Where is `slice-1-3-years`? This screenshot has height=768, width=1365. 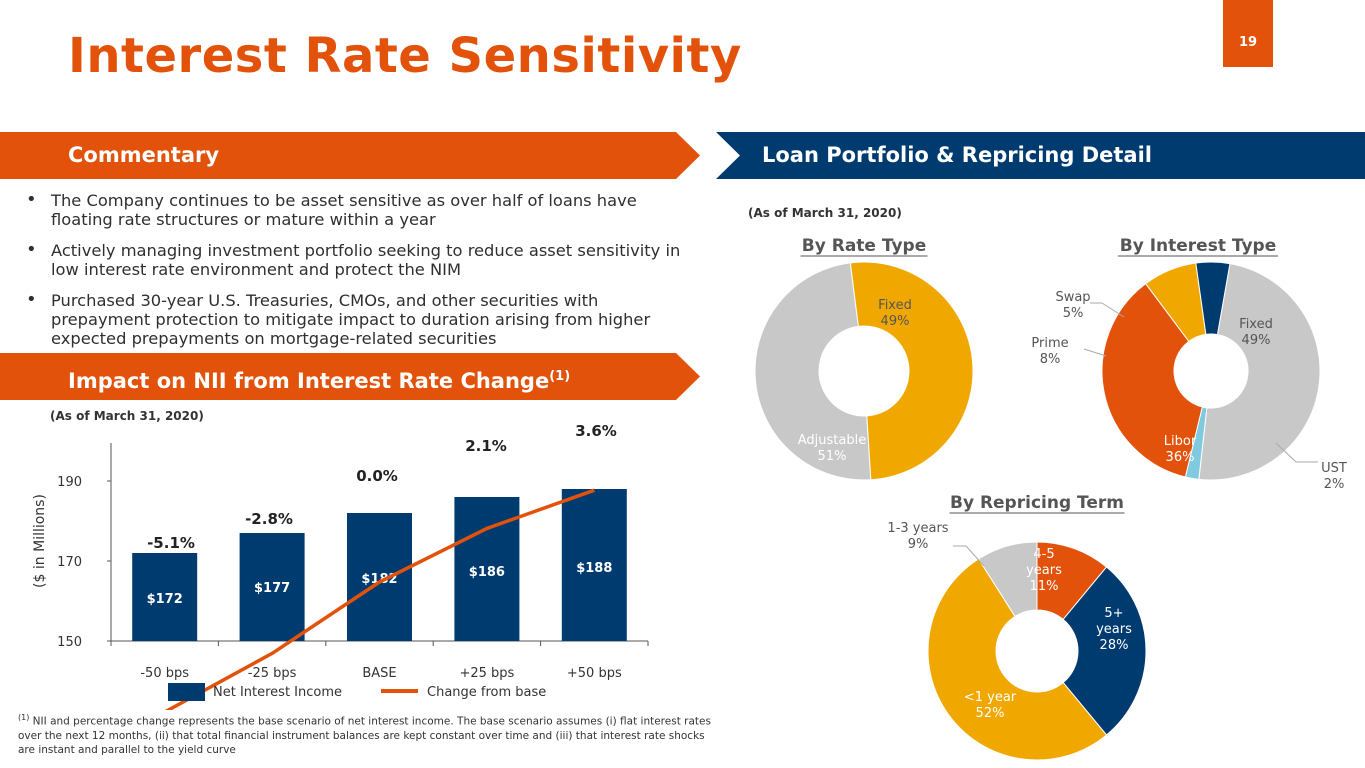
slice-1-3-years is located at coordinates (1007, 579).